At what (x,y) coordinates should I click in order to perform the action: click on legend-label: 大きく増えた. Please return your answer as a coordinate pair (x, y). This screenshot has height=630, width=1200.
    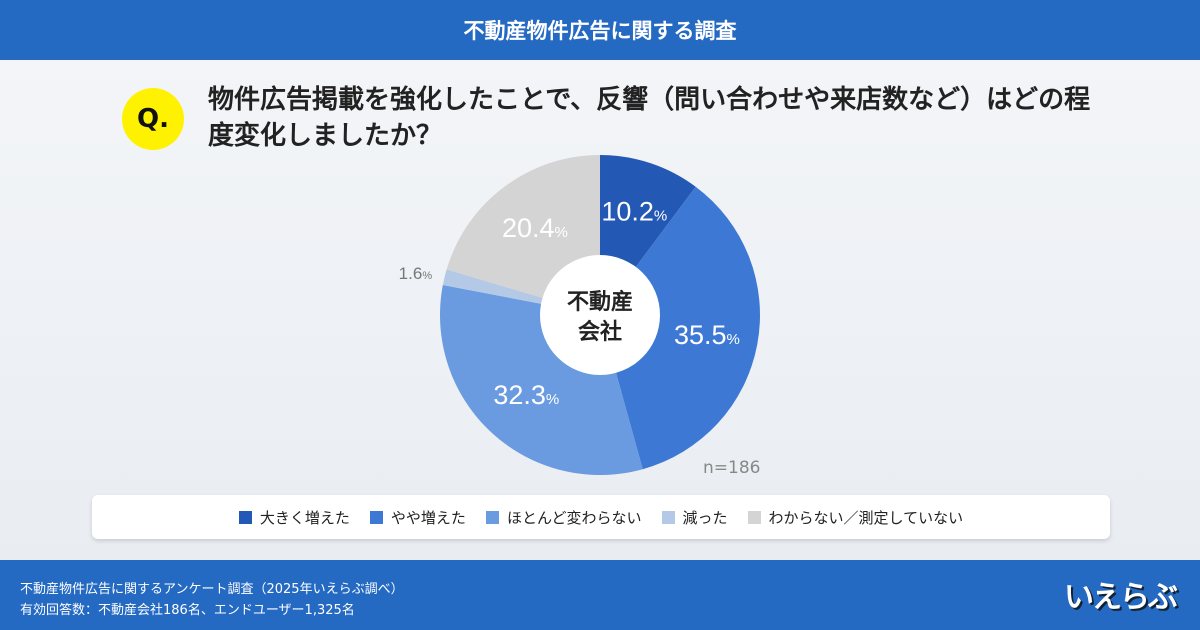
    Looking at the image, I should click on (304, 517).